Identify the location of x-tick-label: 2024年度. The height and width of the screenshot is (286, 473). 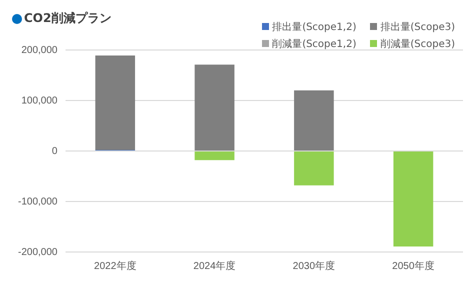
(214, 266).